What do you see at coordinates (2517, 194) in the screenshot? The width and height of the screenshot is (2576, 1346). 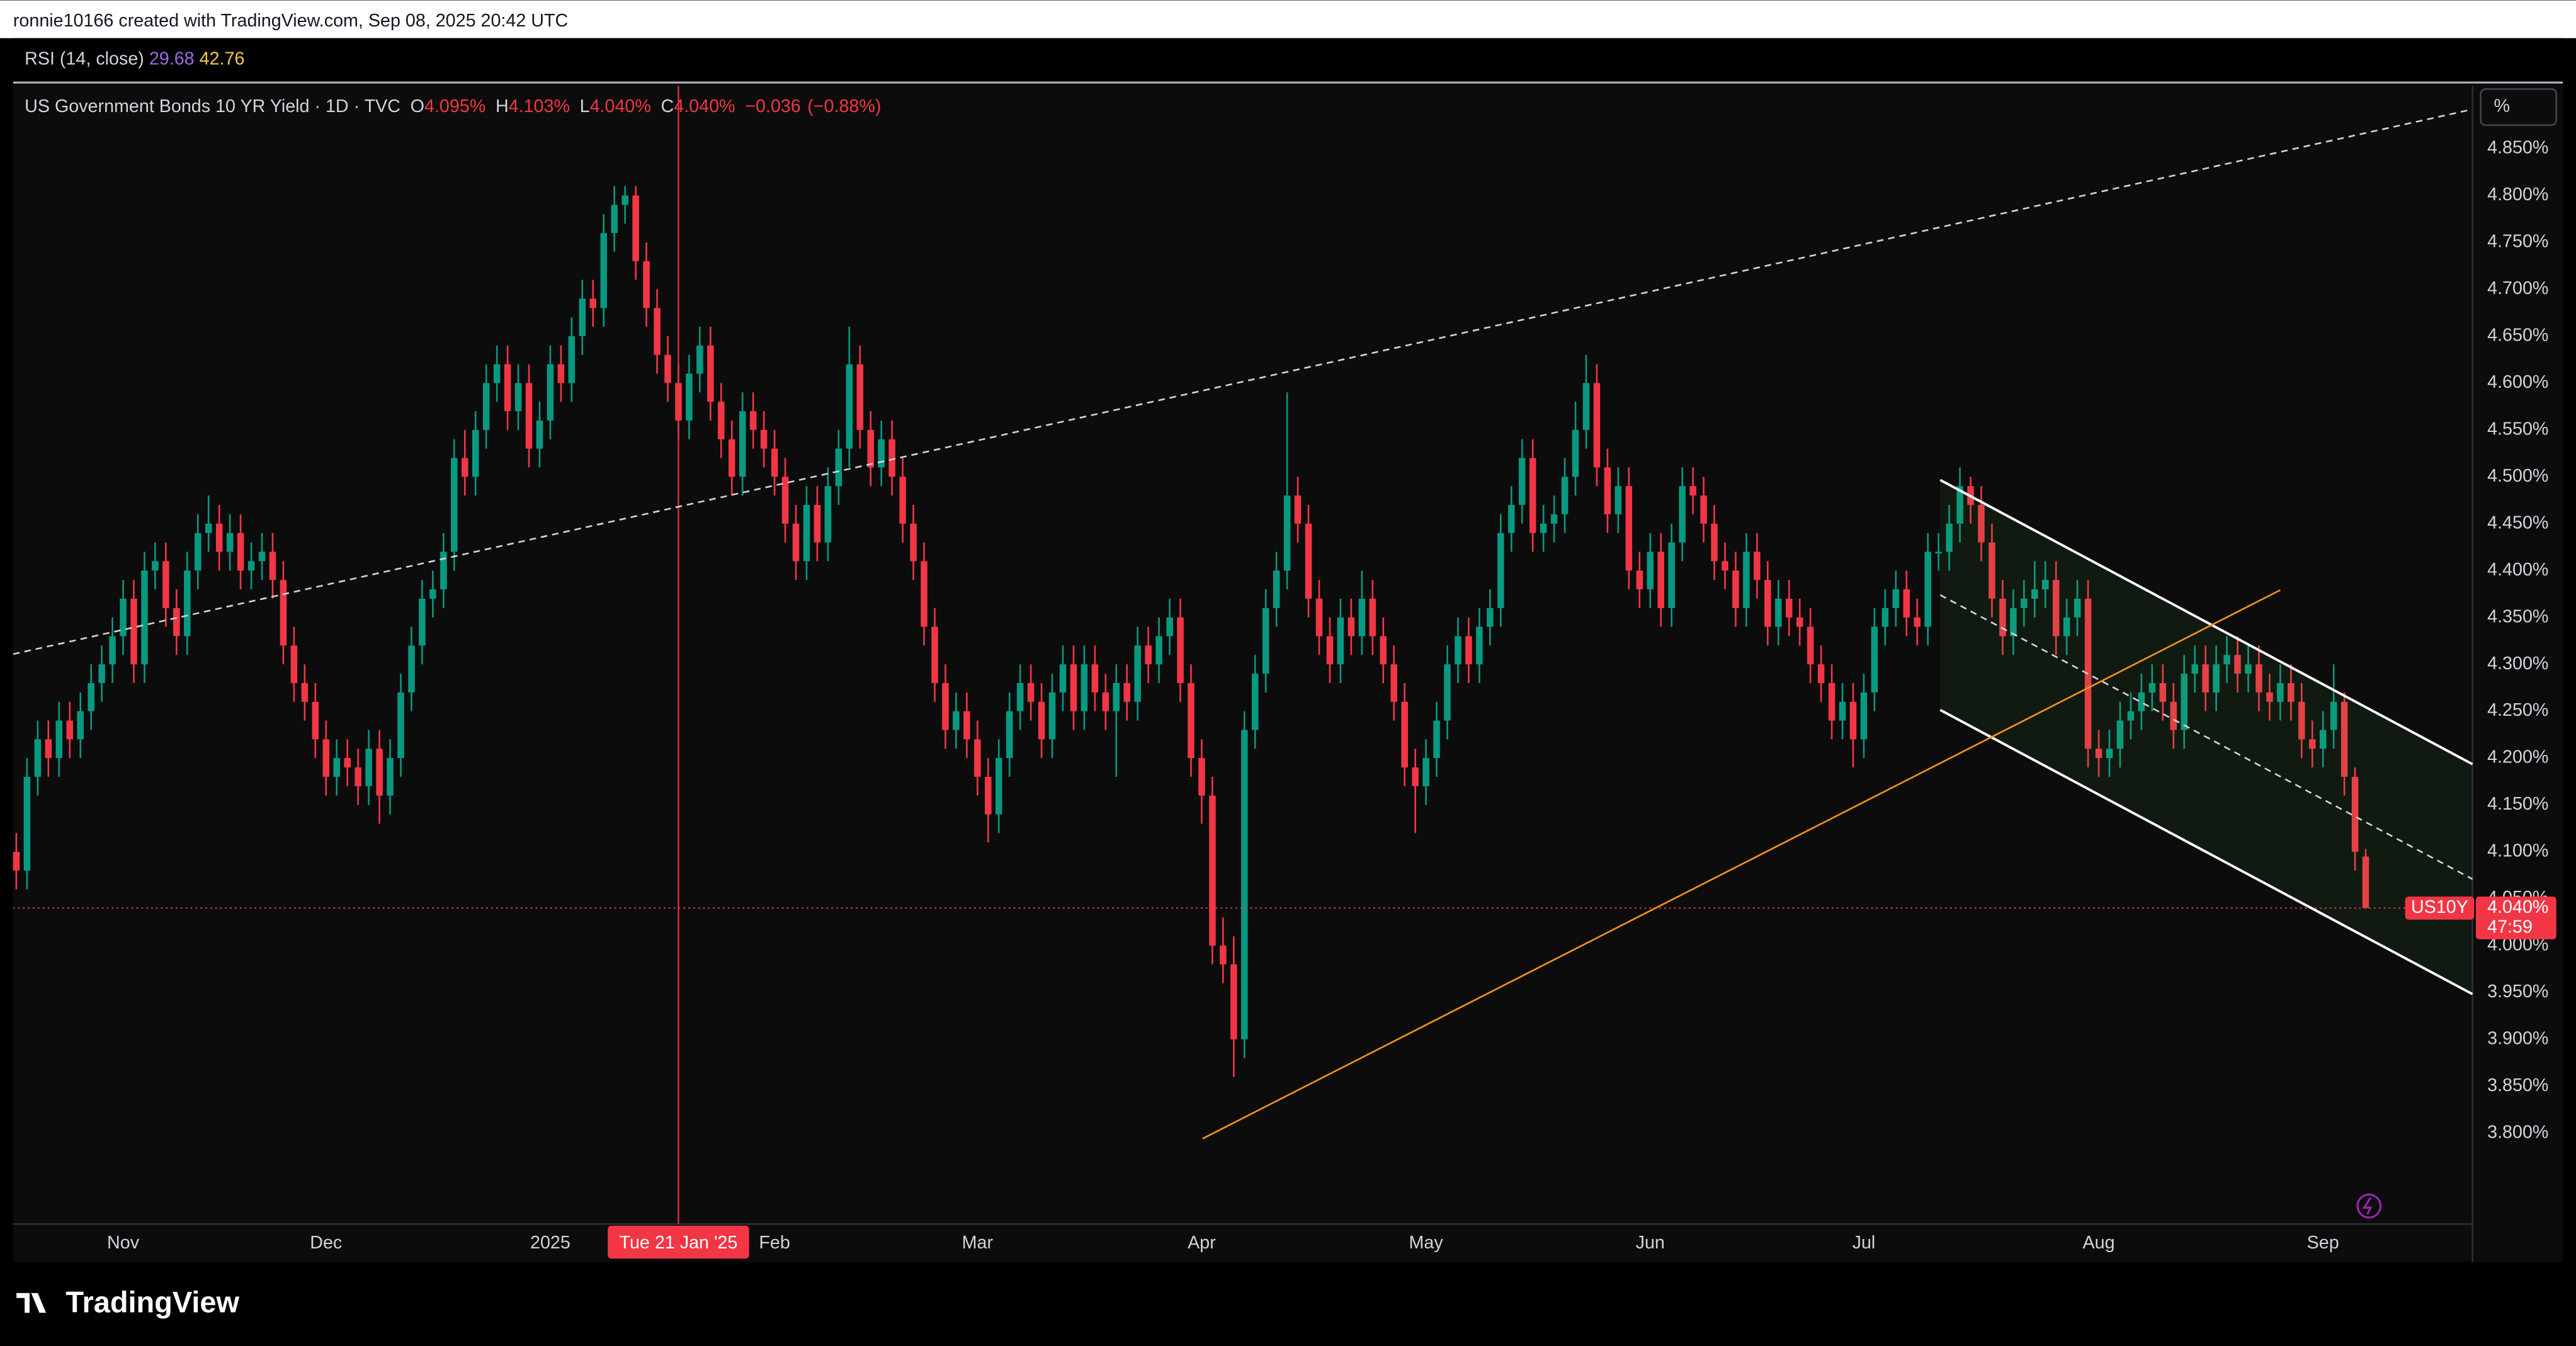 I see `y-tick-label: 4.800%` at bounding box center [2517, 194].